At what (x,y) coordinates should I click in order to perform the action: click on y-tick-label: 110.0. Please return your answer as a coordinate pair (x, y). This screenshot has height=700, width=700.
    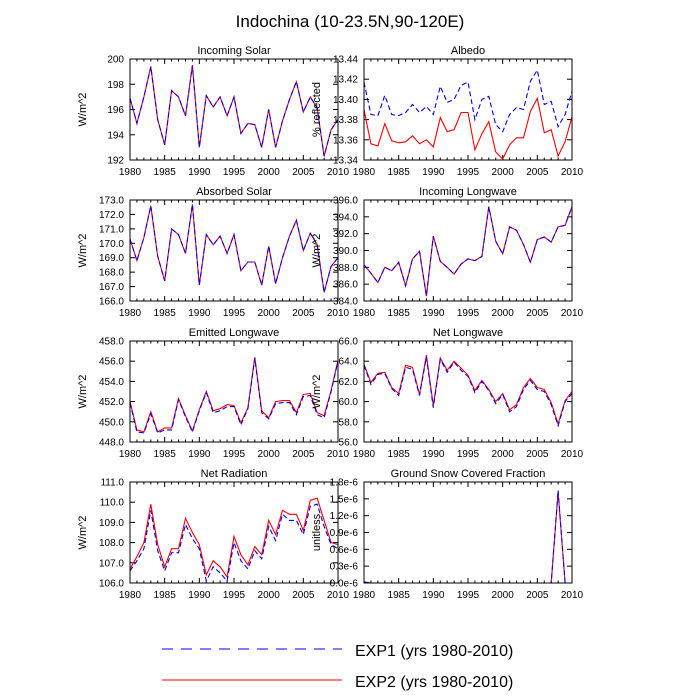
    Looking at the image, I should click on (112, 503).